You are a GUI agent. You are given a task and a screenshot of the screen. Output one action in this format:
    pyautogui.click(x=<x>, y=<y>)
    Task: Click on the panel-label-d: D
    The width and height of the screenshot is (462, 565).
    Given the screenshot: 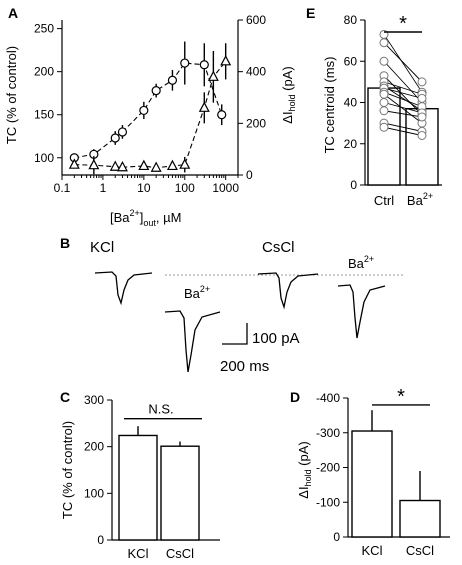 What is the action you would take?
    pyautogui.click(x=295, y=397)
    